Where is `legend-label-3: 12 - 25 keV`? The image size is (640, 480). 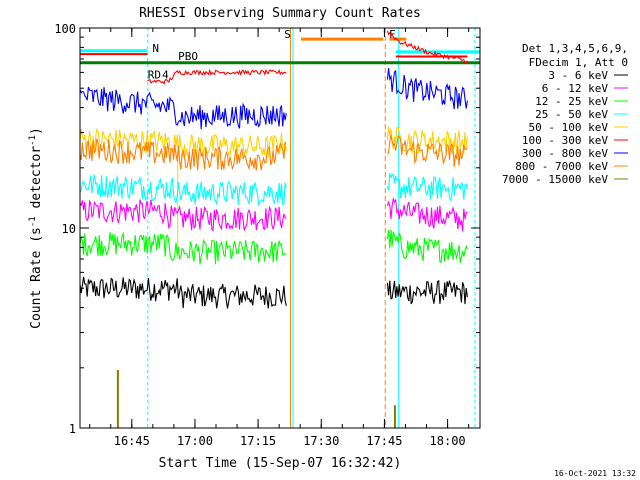 legend-label-3: 12 - 25 keV is located at coordinates (571, 101).